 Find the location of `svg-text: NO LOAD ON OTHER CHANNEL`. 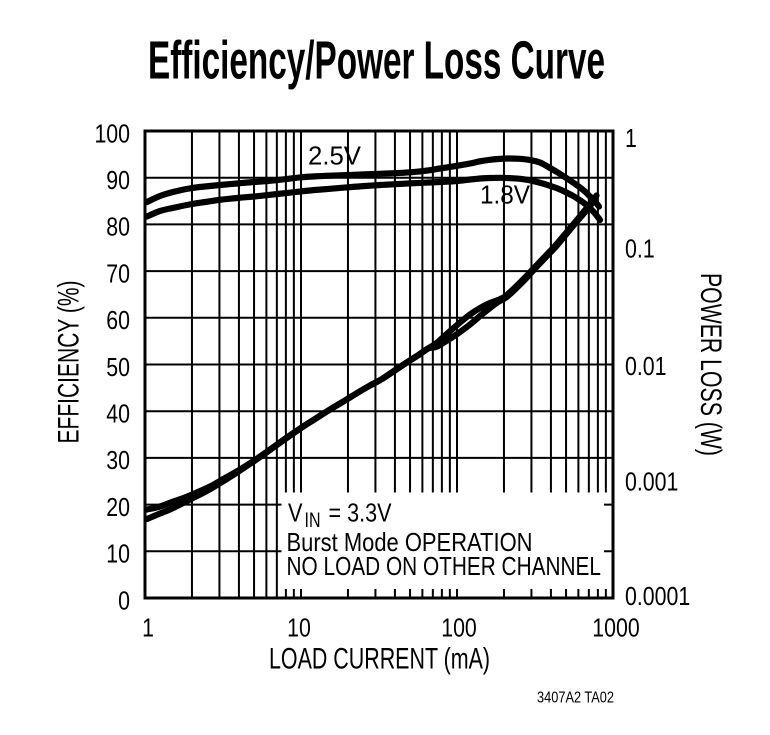

svg-text: NO LOAD ON OTHER CHANNEL is located at coordinates (444, 566).